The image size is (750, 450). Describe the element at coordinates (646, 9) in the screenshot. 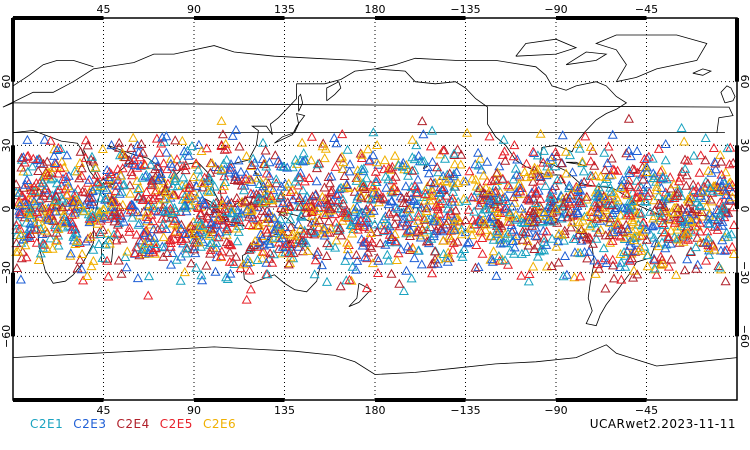

I see `top-lon-label: −45` at that location.